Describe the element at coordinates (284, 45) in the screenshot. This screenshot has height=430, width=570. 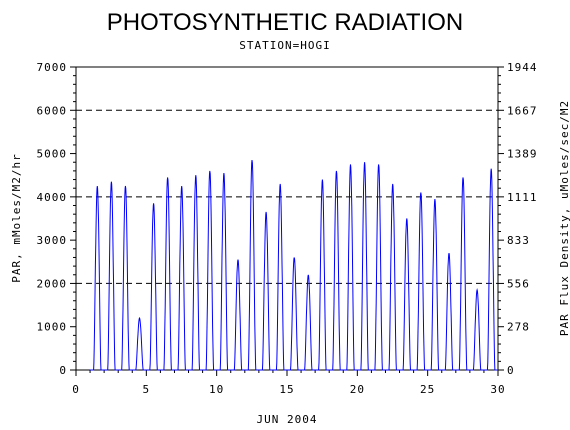
I see `chart-subtitle: STATION=HOGI` at that location.